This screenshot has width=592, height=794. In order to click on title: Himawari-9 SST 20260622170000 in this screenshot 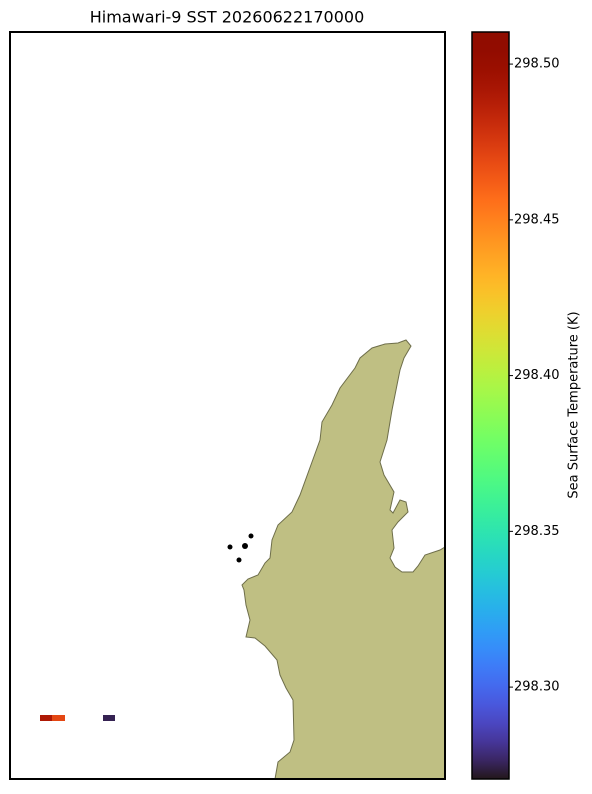, I will do `click(227, 17)`.